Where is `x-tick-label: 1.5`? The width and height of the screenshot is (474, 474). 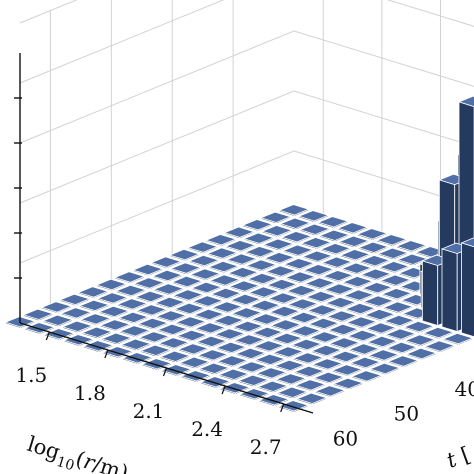
x-tick-label: 1.5 is located at coordinates (31, 375).